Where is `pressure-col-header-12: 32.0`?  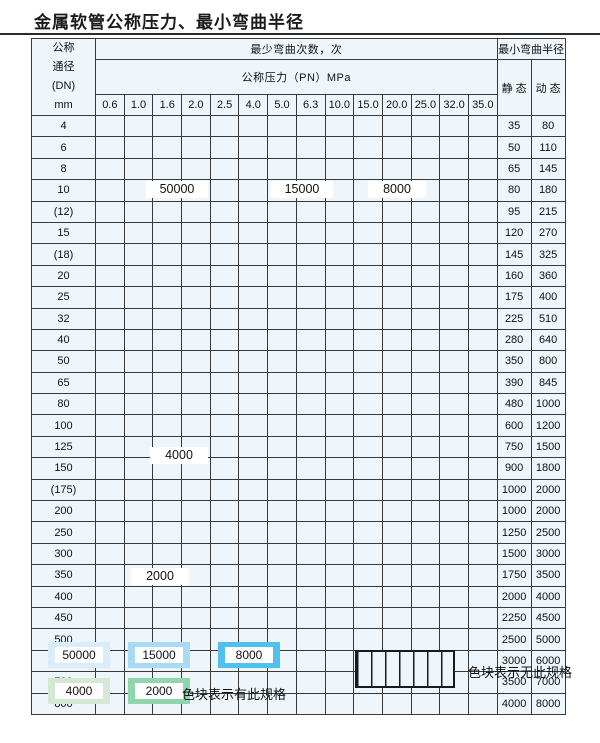 pressure-col-header-12: 32.0 is located at coordinates (454, 105).